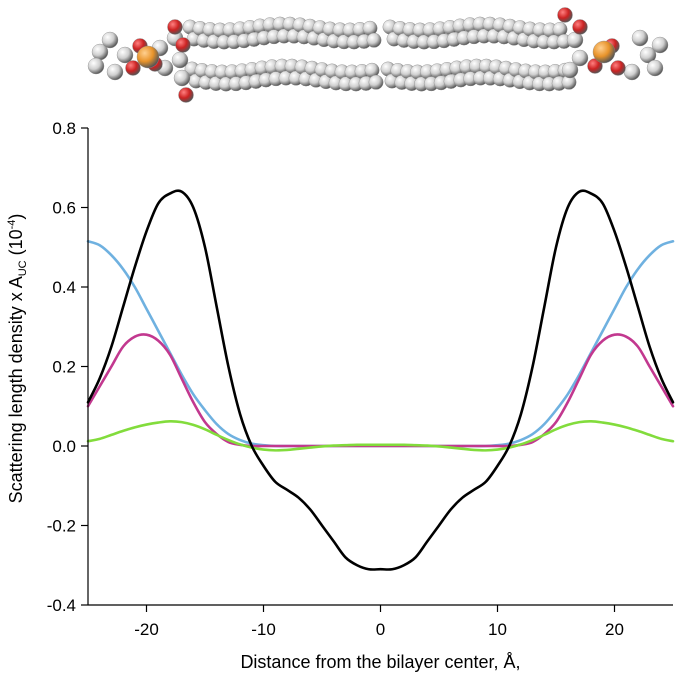  I want to click on y-tick-label: -0.4, so click(61, 605).